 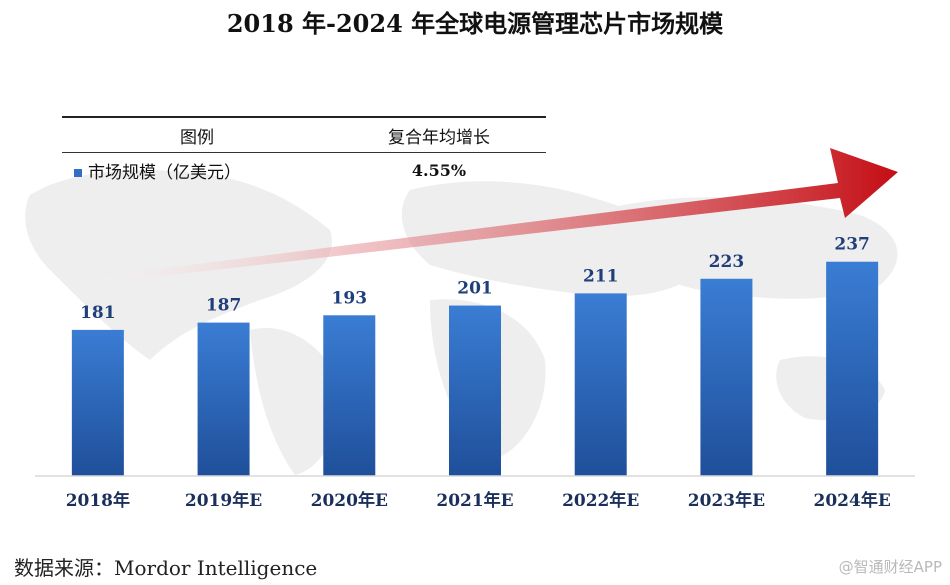 What do you see at coordinates (166, 568) in the screenshot?
I see `source-note: 数据来源：Mordor Intelligence` at bounding box center [166, 568].